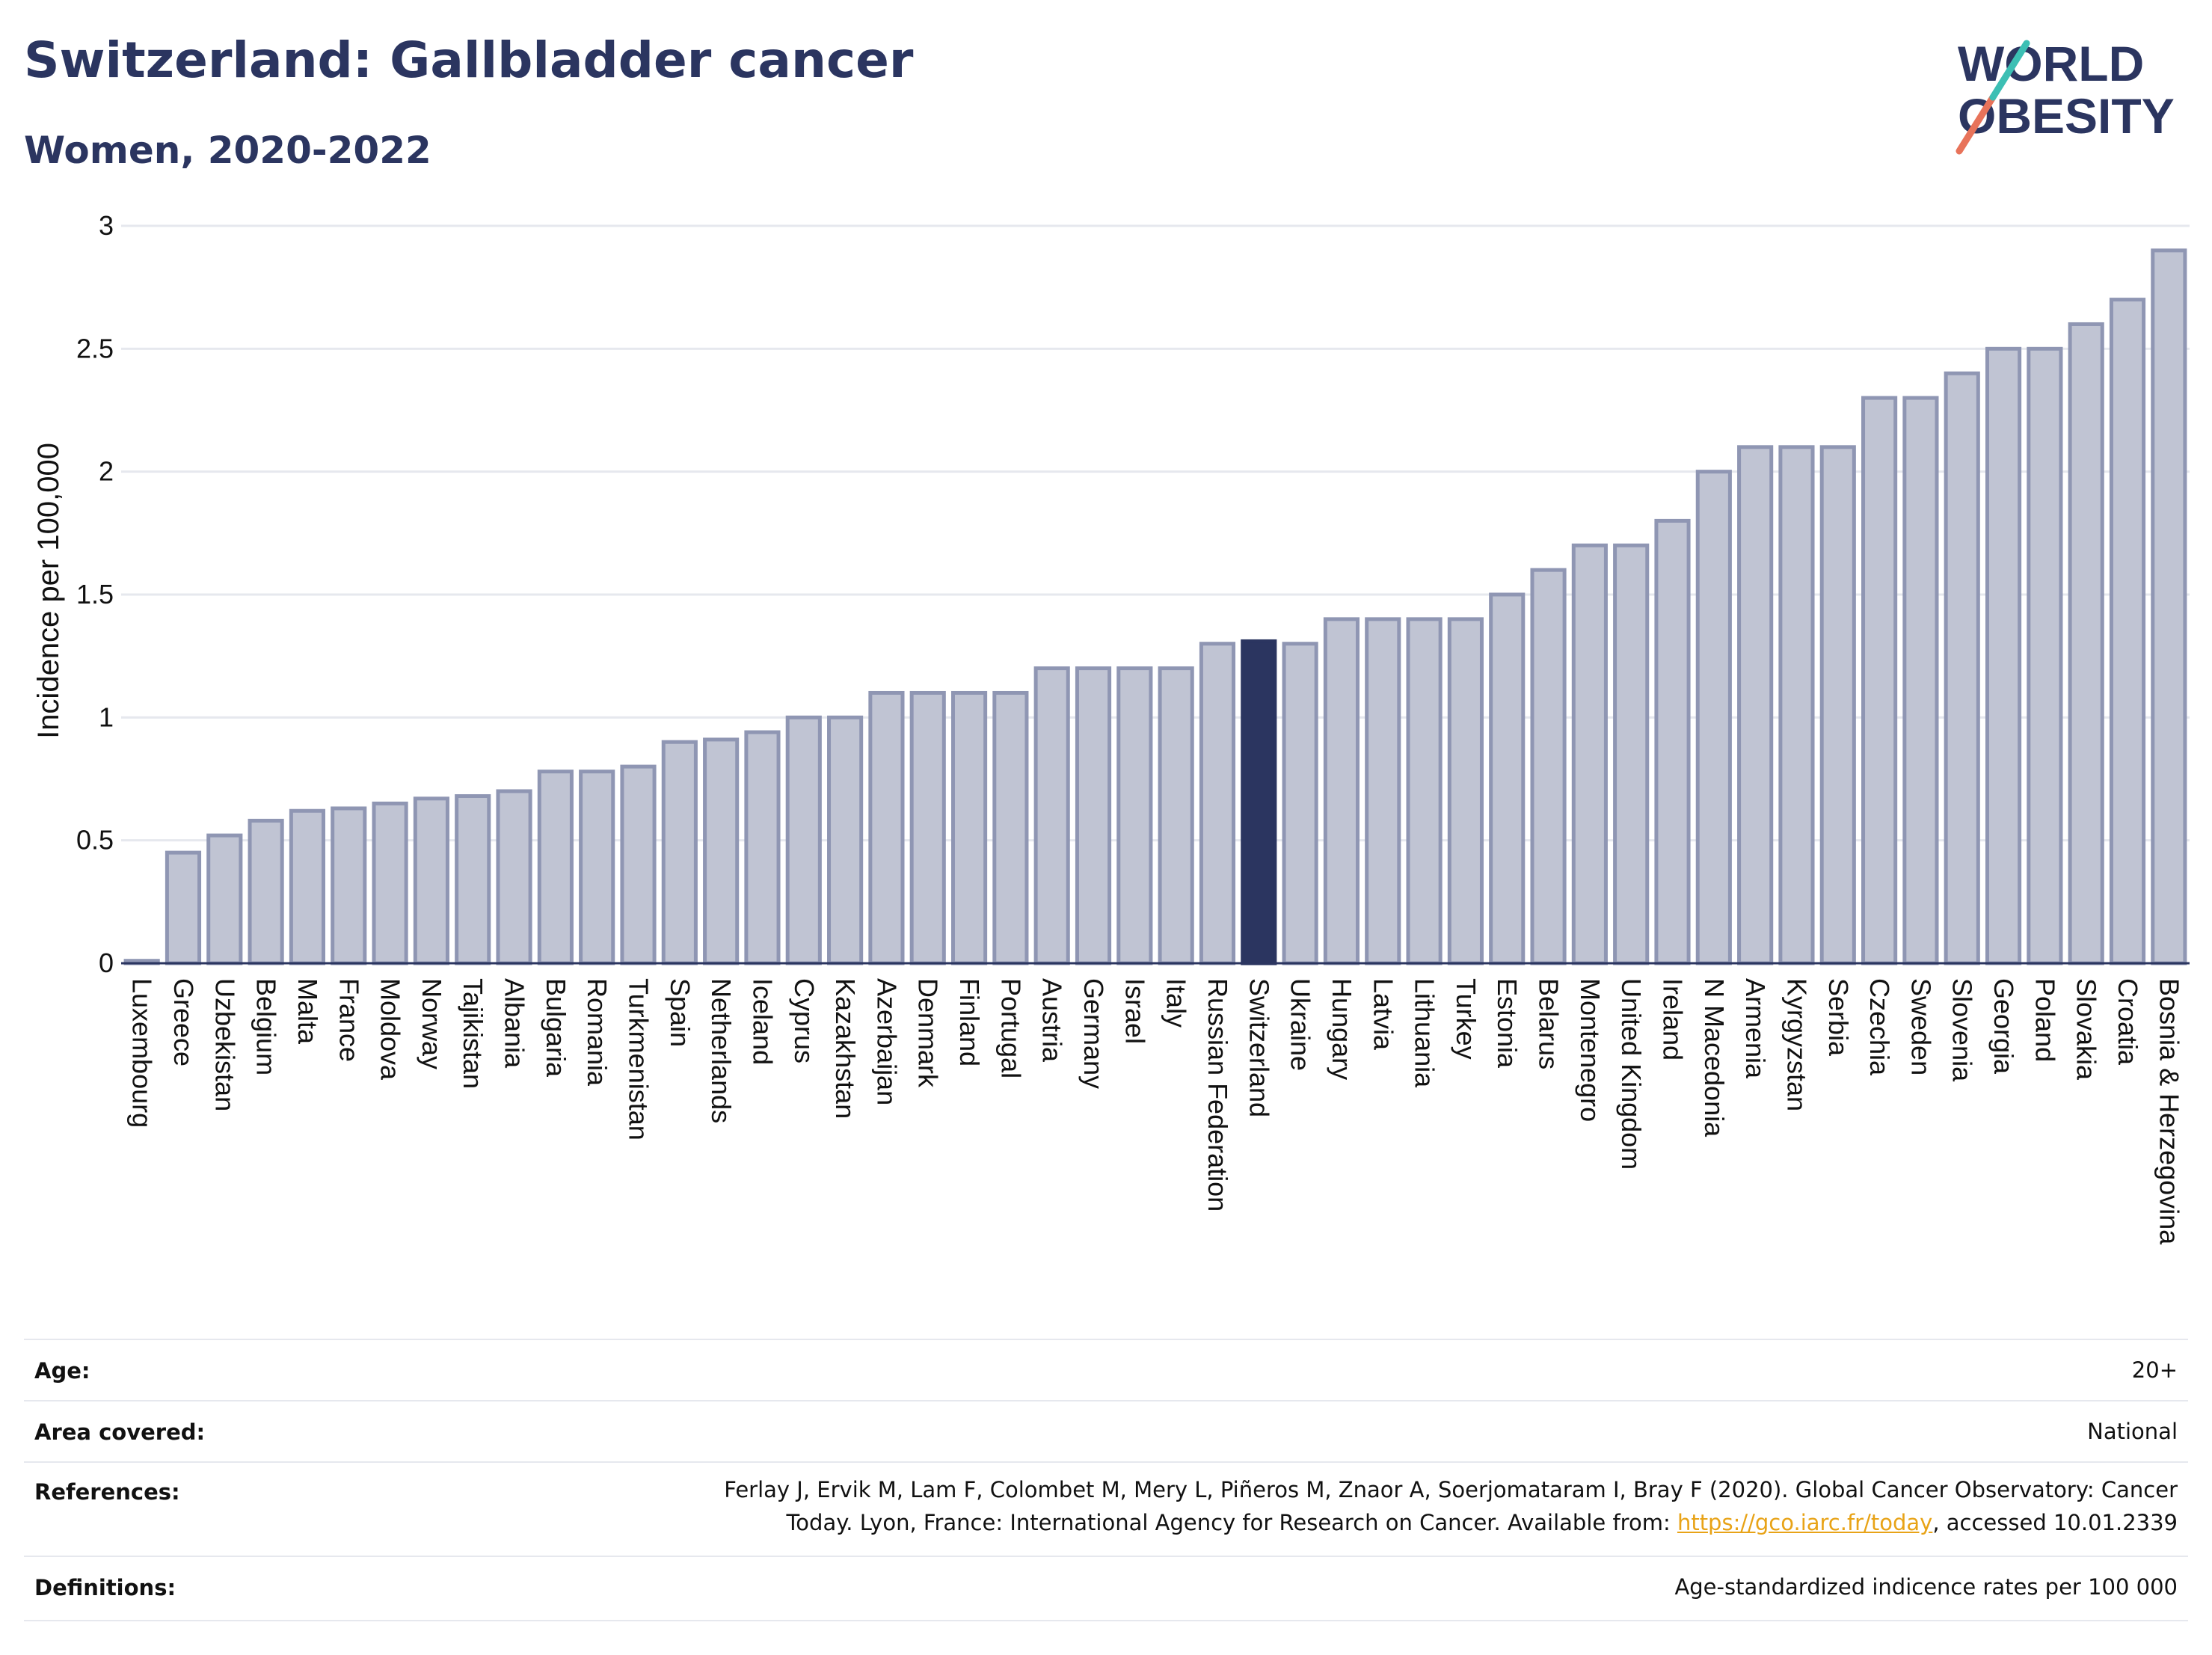 This screenshot has width=2212, height=1655. Describe the element at coordinates (390, 1029) in the screenshot. I see `x-tick-label: Moldova` at that location.